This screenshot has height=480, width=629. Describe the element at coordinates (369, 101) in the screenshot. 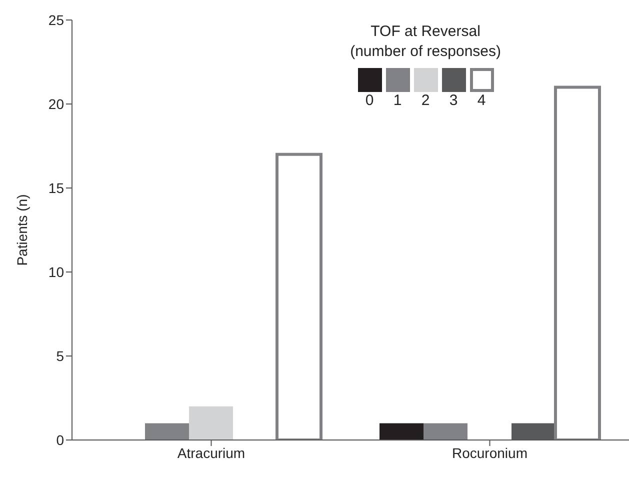

I see `legend-label: 0` at that location.